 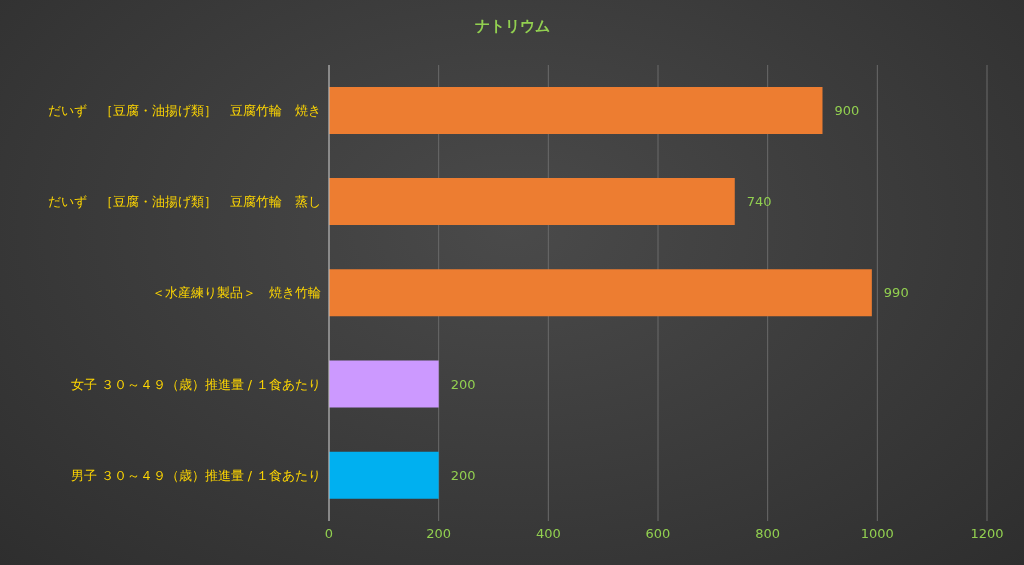 I want to click on x-tick-label: 600, so click(x=658, y=534).